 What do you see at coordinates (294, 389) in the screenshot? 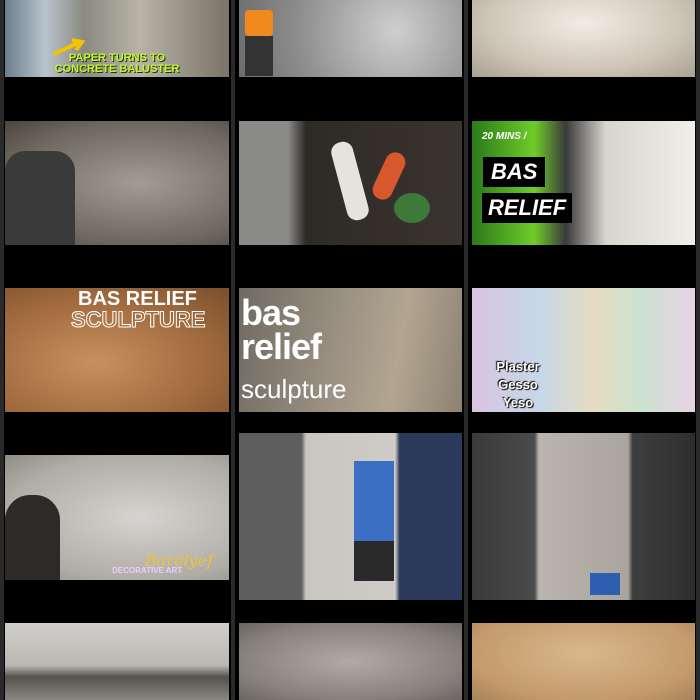
I see `title: sculpture` at bounding box center [294, 389].